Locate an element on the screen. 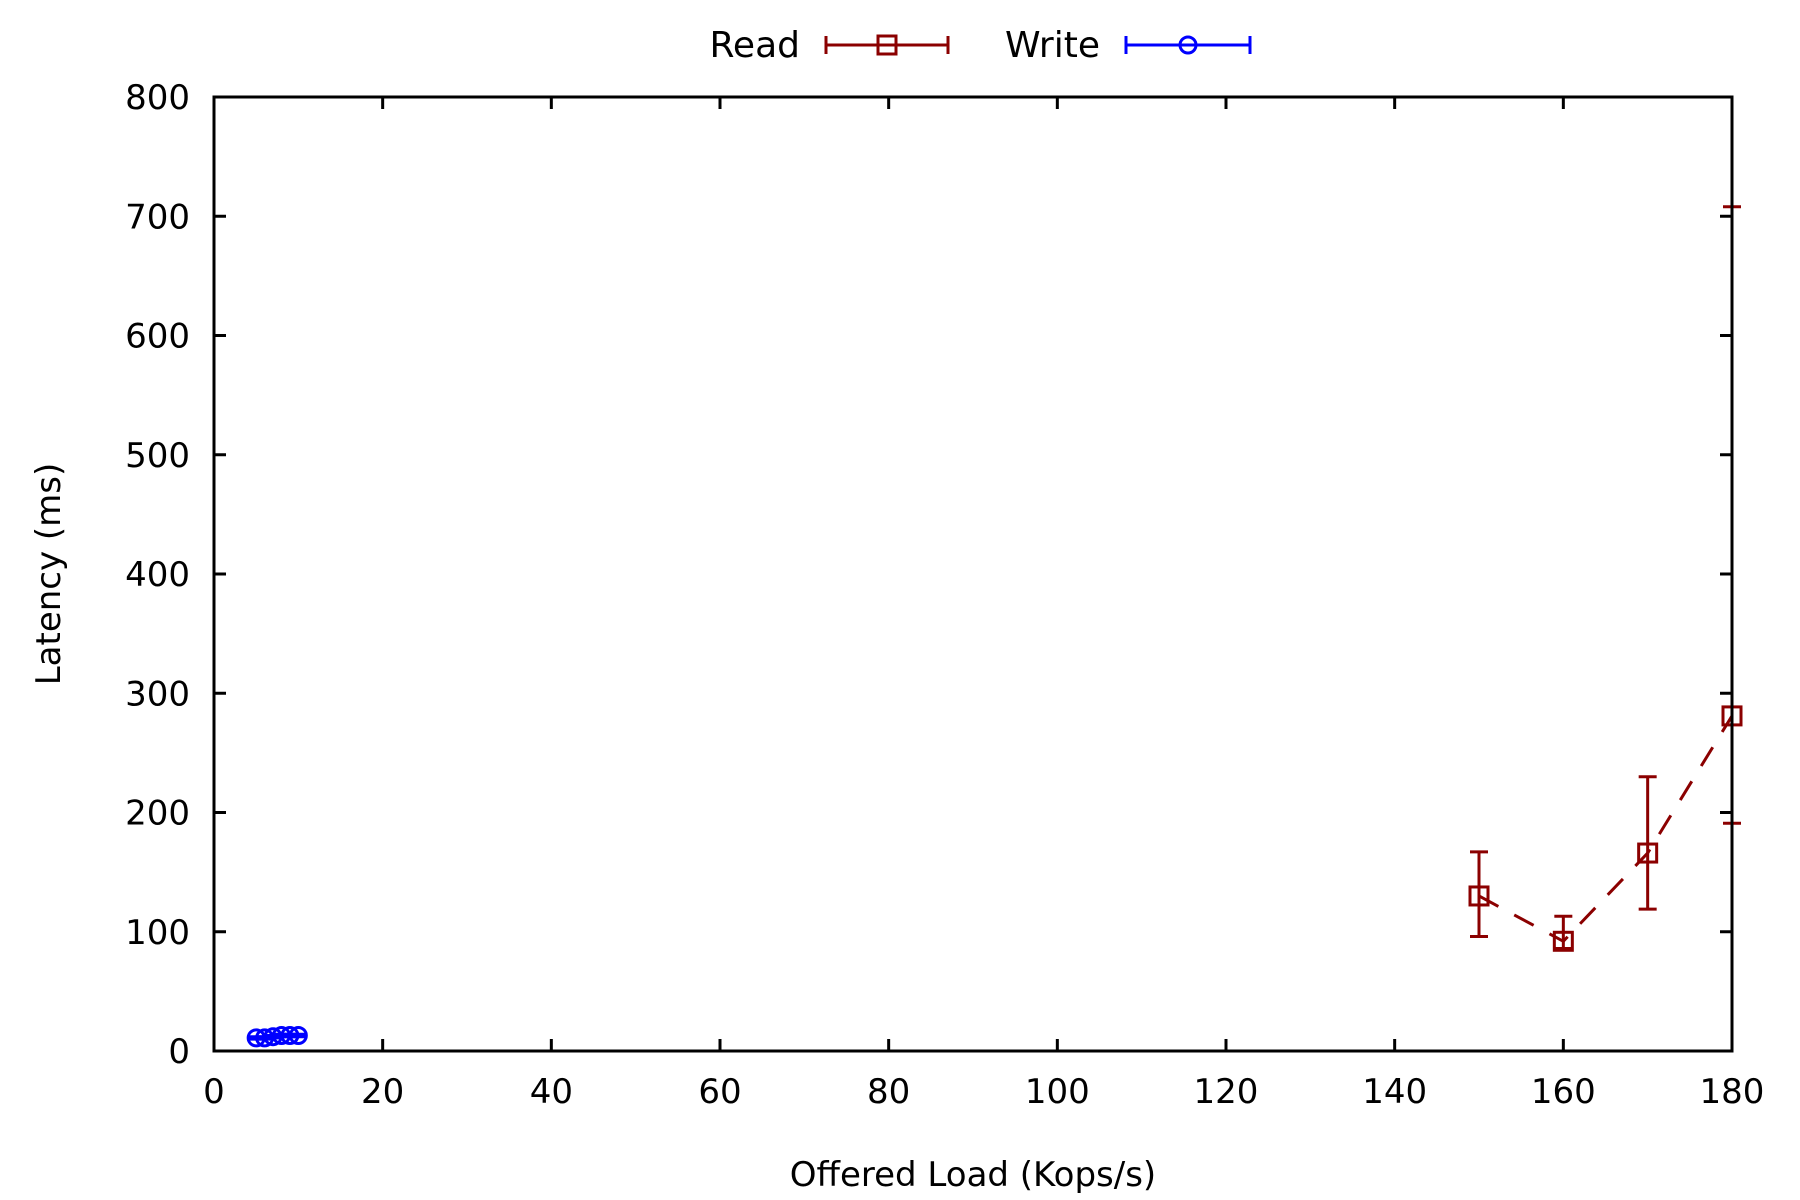 Image resolution: width=1800 pixels, height=1200 pixels. x-tick-label: 180 is located at coordinates (1732, 1092).